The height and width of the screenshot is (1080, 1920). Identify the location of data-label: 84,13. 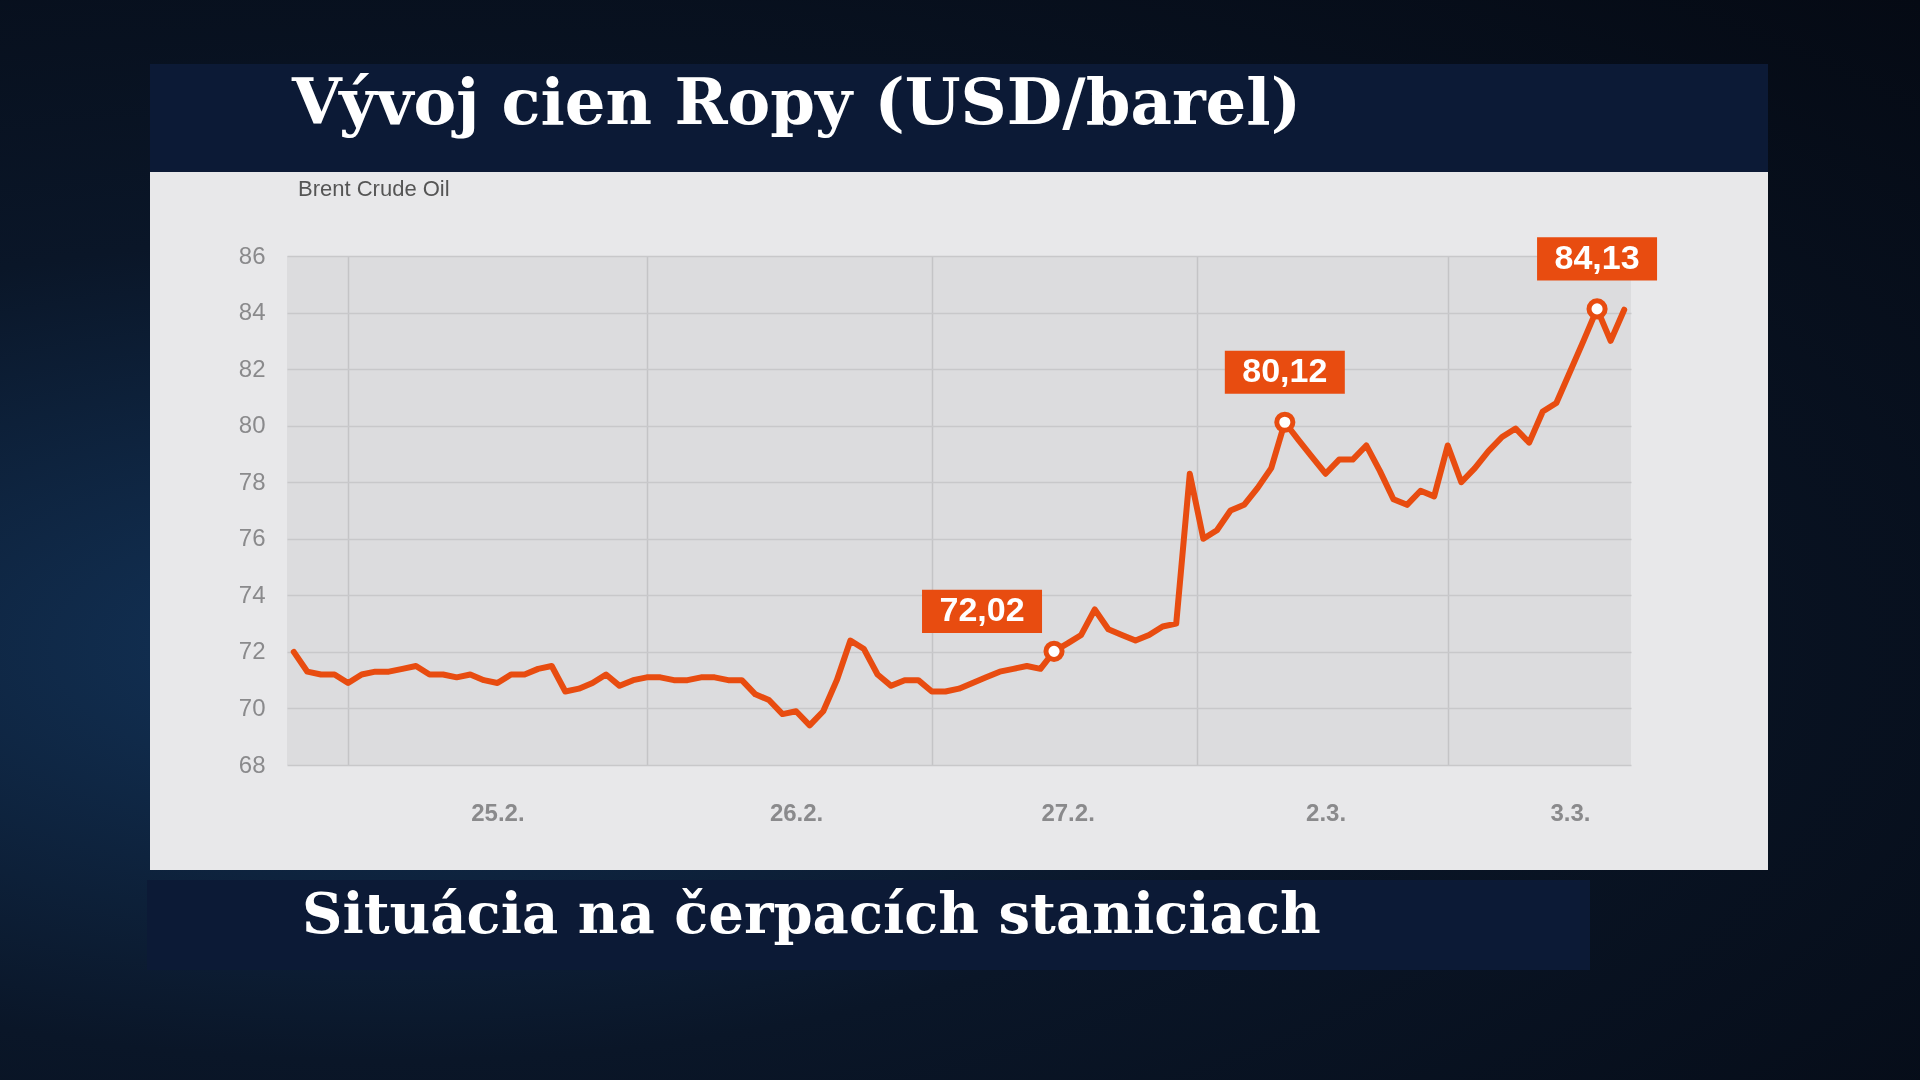
(1597, 256).